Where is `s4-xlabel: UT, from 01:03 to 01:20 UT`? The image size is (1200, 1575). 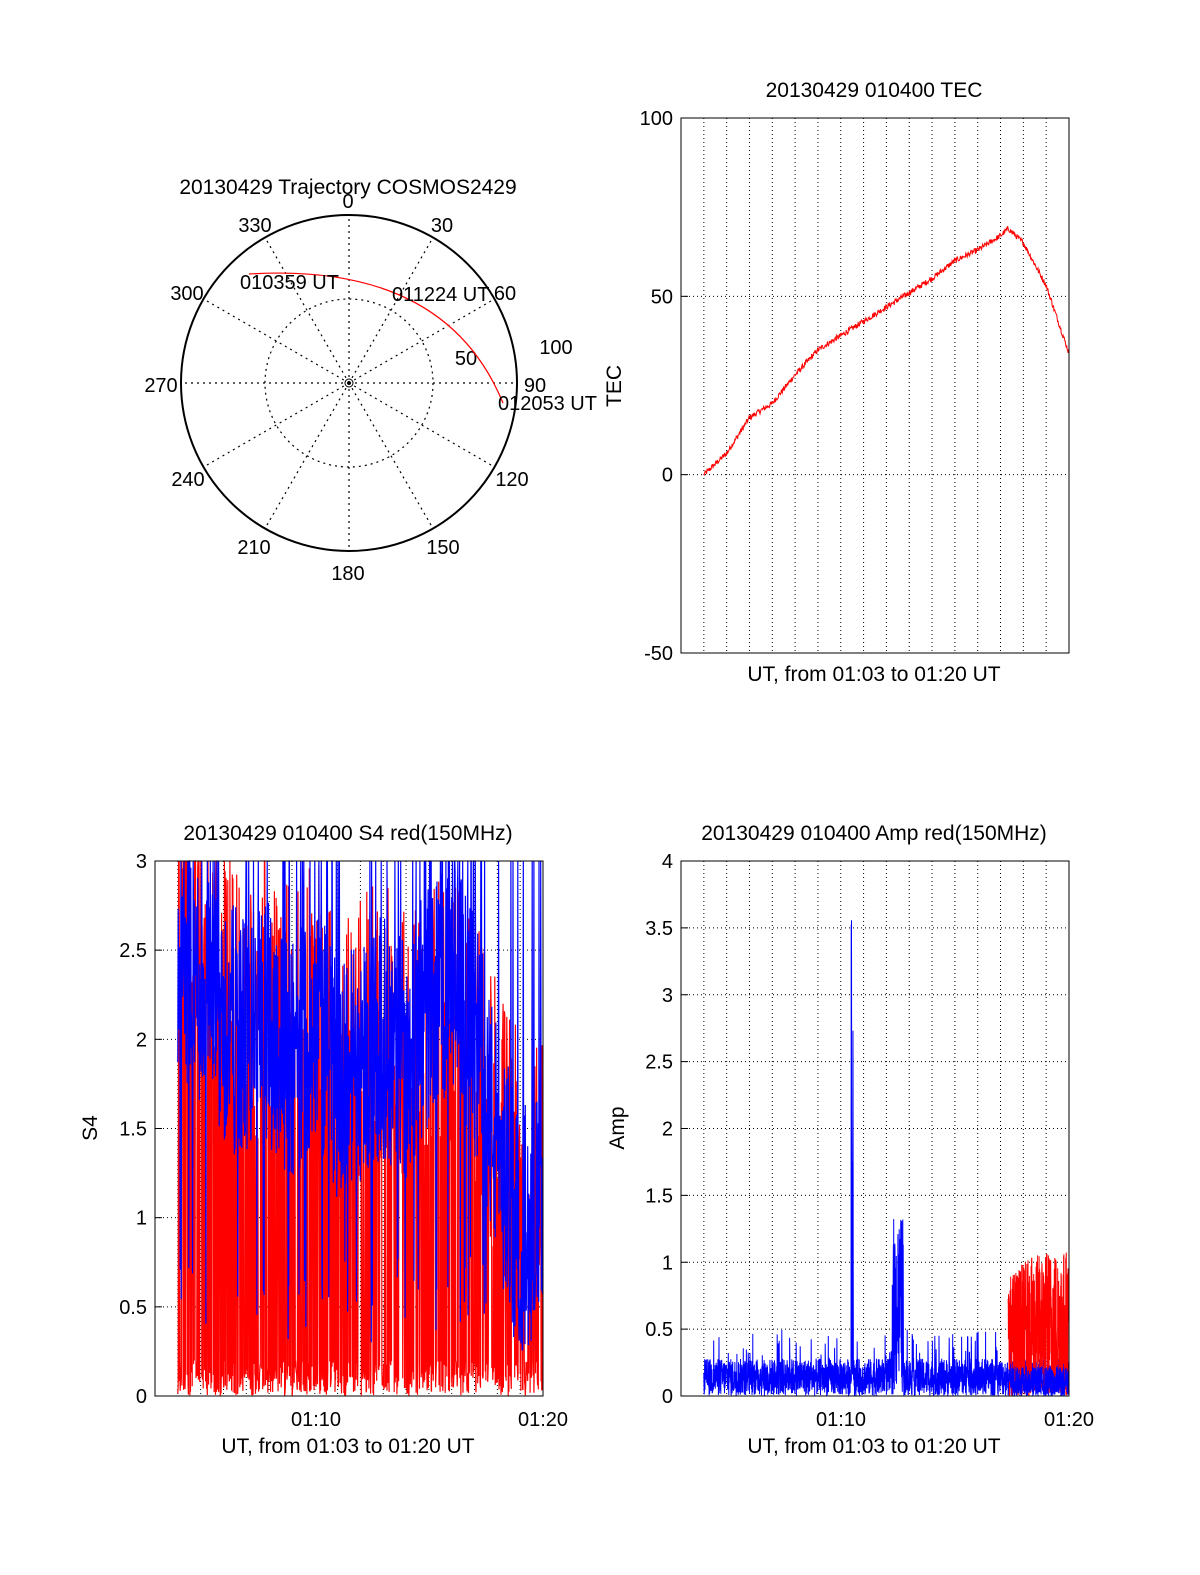 s4-xlabel: UT, from 01:03 to 01:20 UT is located at coordinates (347, 1446).